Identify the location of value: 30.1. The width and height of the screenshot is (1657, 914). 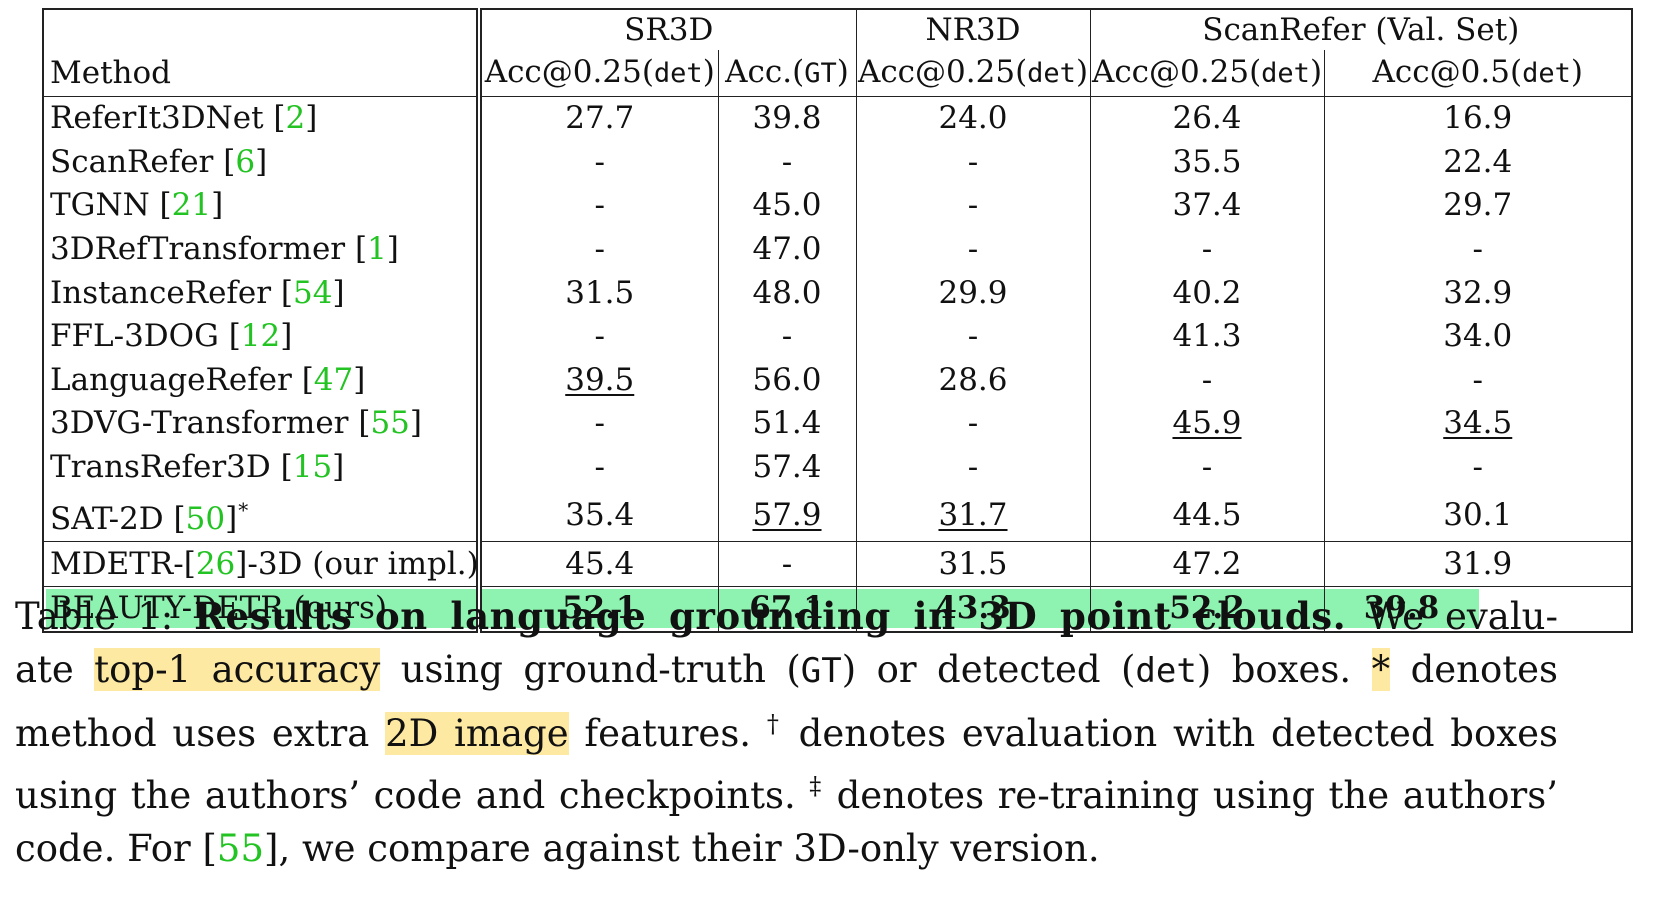
(1478, 514).